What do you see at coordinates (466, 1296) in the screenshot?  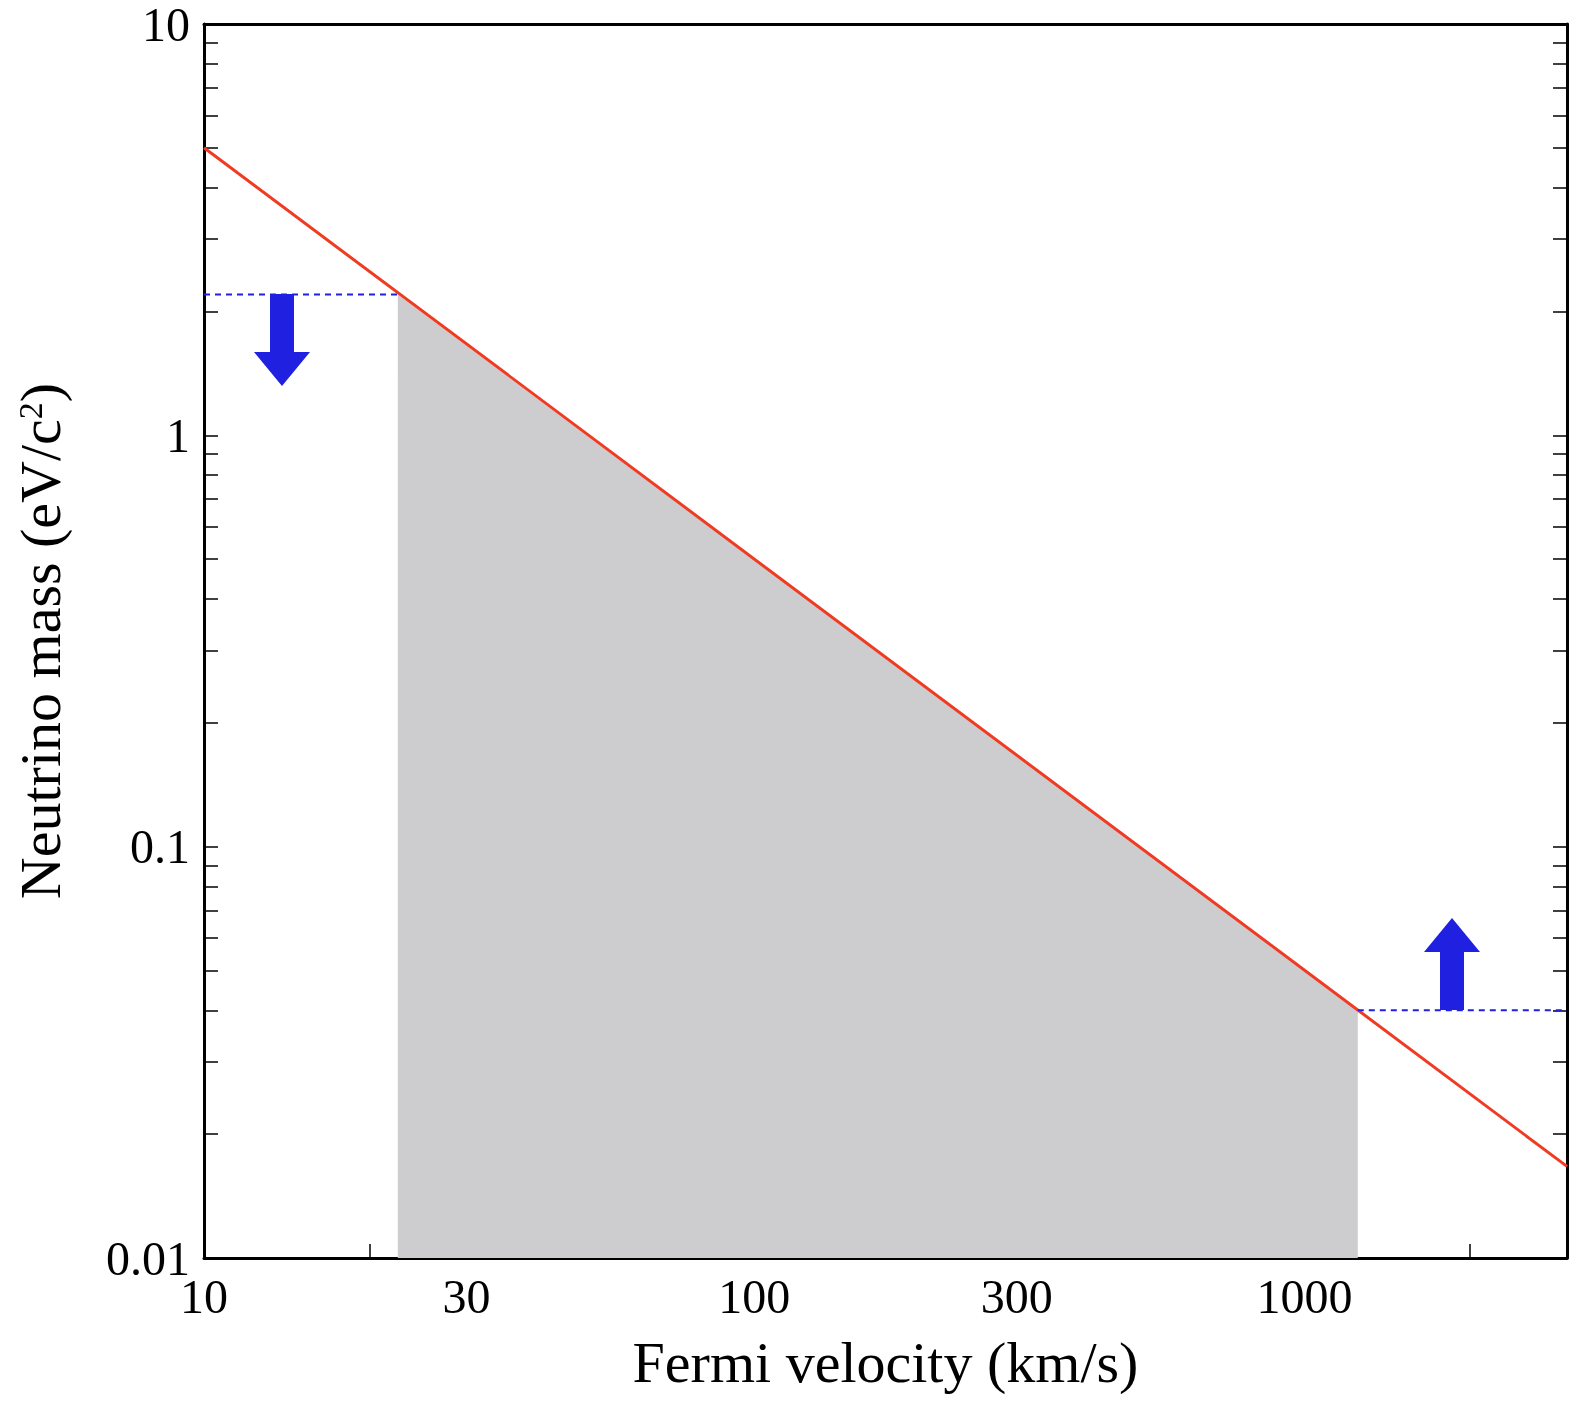 I see `x-tick-label: 30` at bounding box center [466, 1296].